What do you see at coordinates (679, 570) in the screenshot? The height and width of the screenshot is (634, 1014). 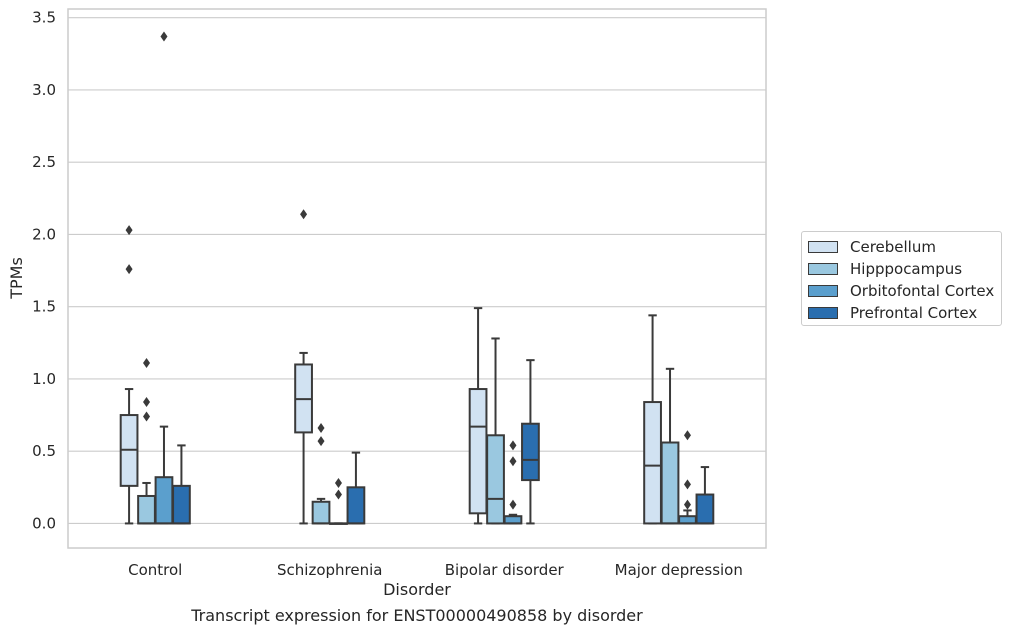 I see `x-tick-label: Major depression` at bounding box center [679, 570].